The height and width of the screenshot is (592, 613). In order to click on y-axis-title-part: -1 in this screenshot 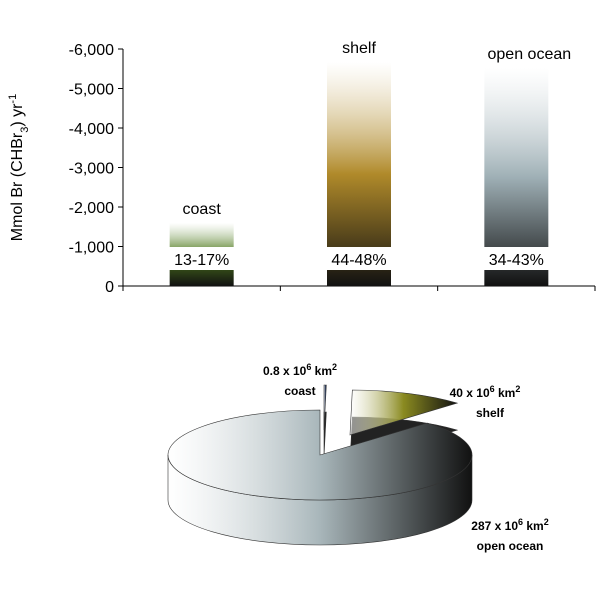, I will do `click(13, 99)`.